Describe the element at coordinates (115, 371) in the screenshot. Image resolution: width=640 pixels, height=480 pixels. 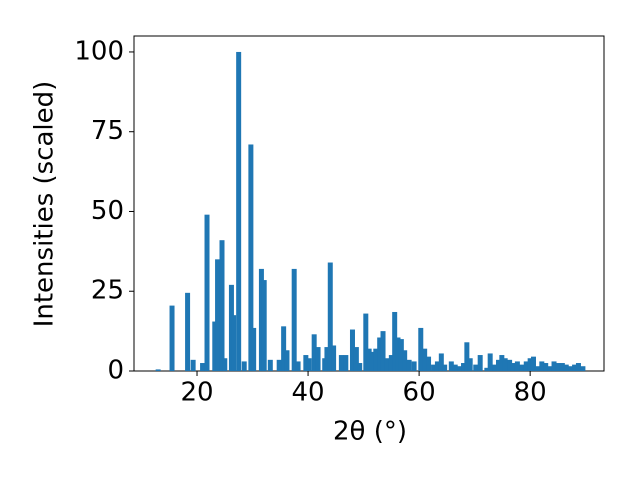
I see `y-tick-label: 0` at that location.